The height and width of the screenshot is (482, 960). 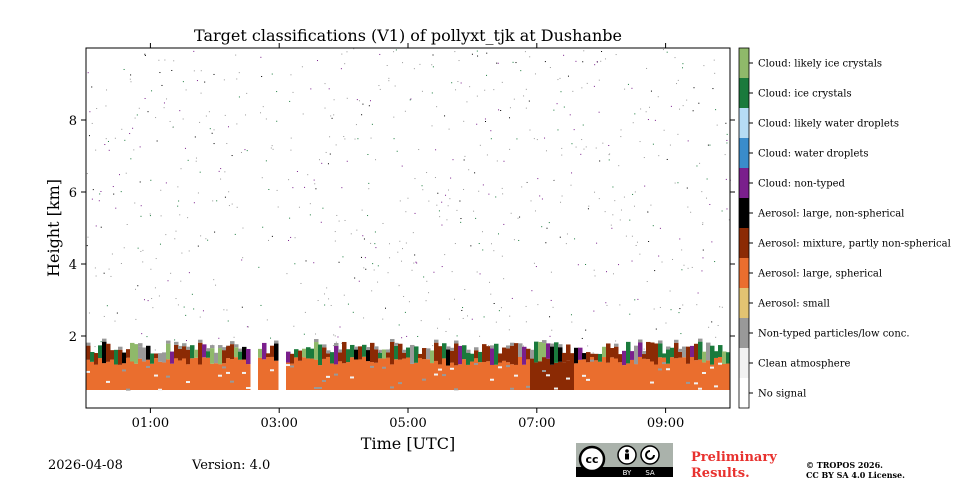 What do you see at coordinates (665, 423) in the screenshot?
I see `x-tick-label: 09:00` at bounding box center [665, 423].